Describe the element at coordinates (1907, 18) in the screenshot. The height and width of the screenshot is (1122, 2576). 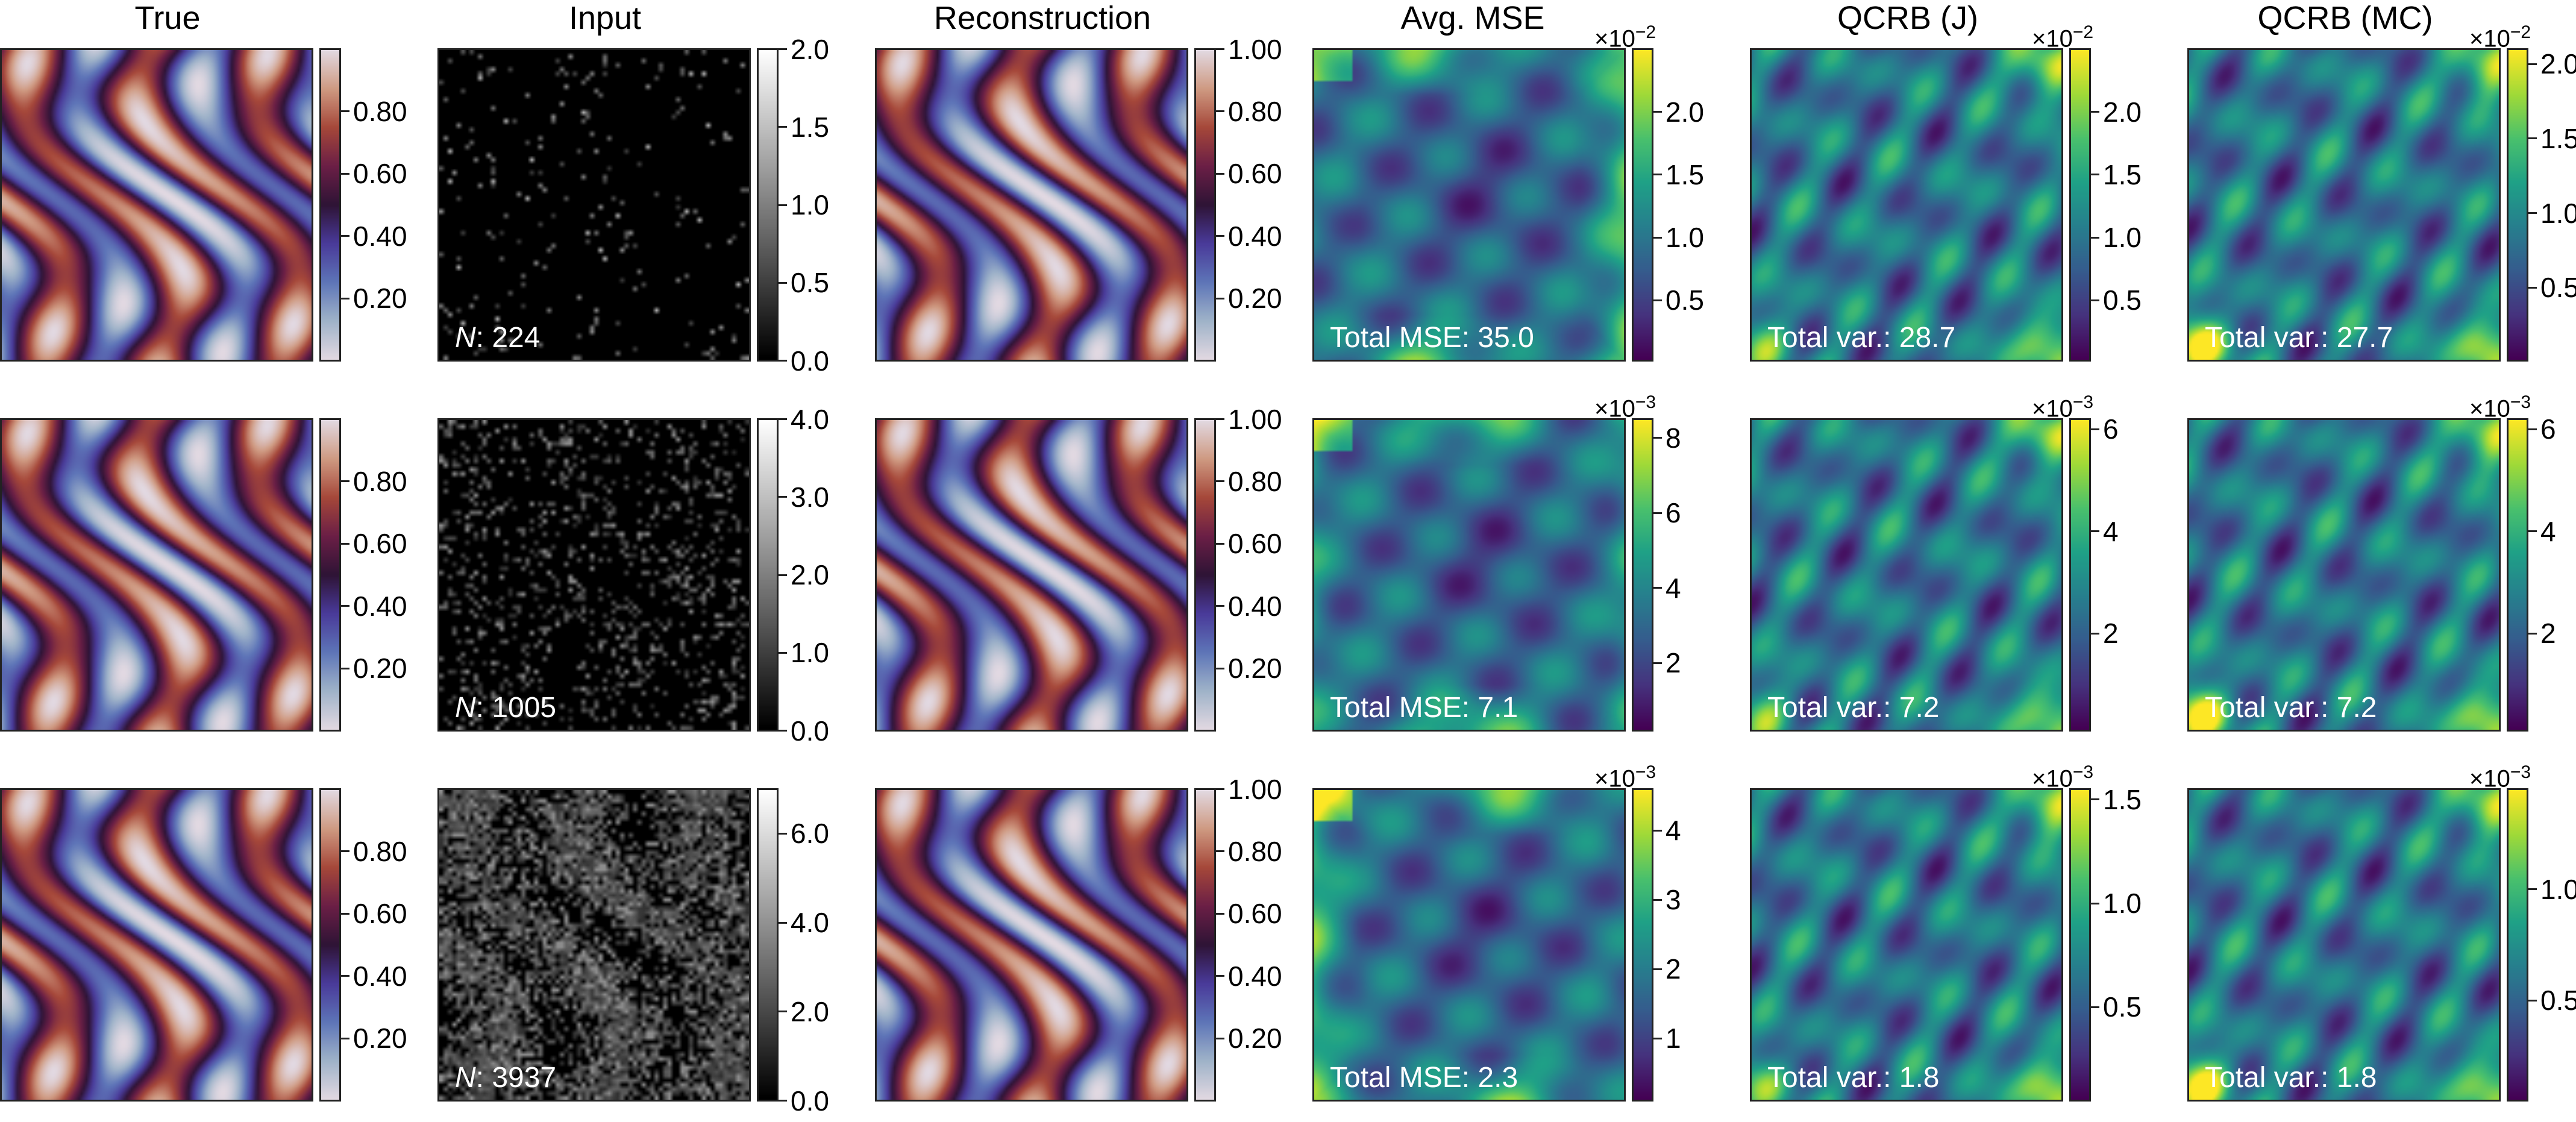
I see `column-title: QCRB (J)` at that location.